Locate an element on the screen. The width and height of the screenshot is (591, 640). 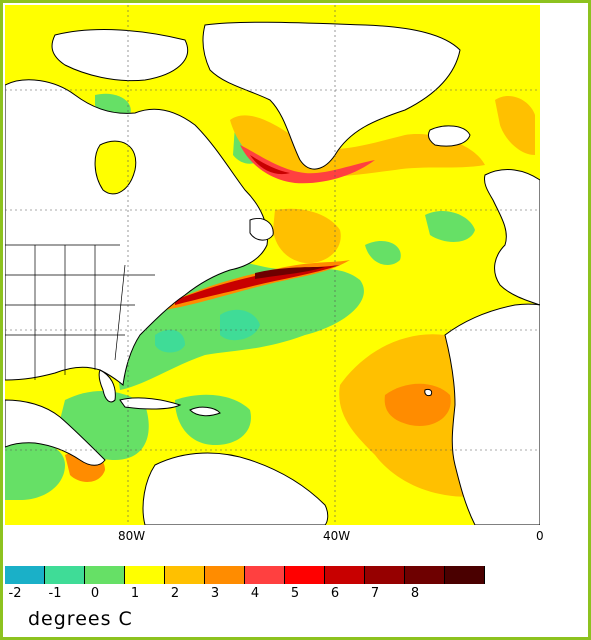
colorbar-units: degrees C is located at coordinates (80, 619).